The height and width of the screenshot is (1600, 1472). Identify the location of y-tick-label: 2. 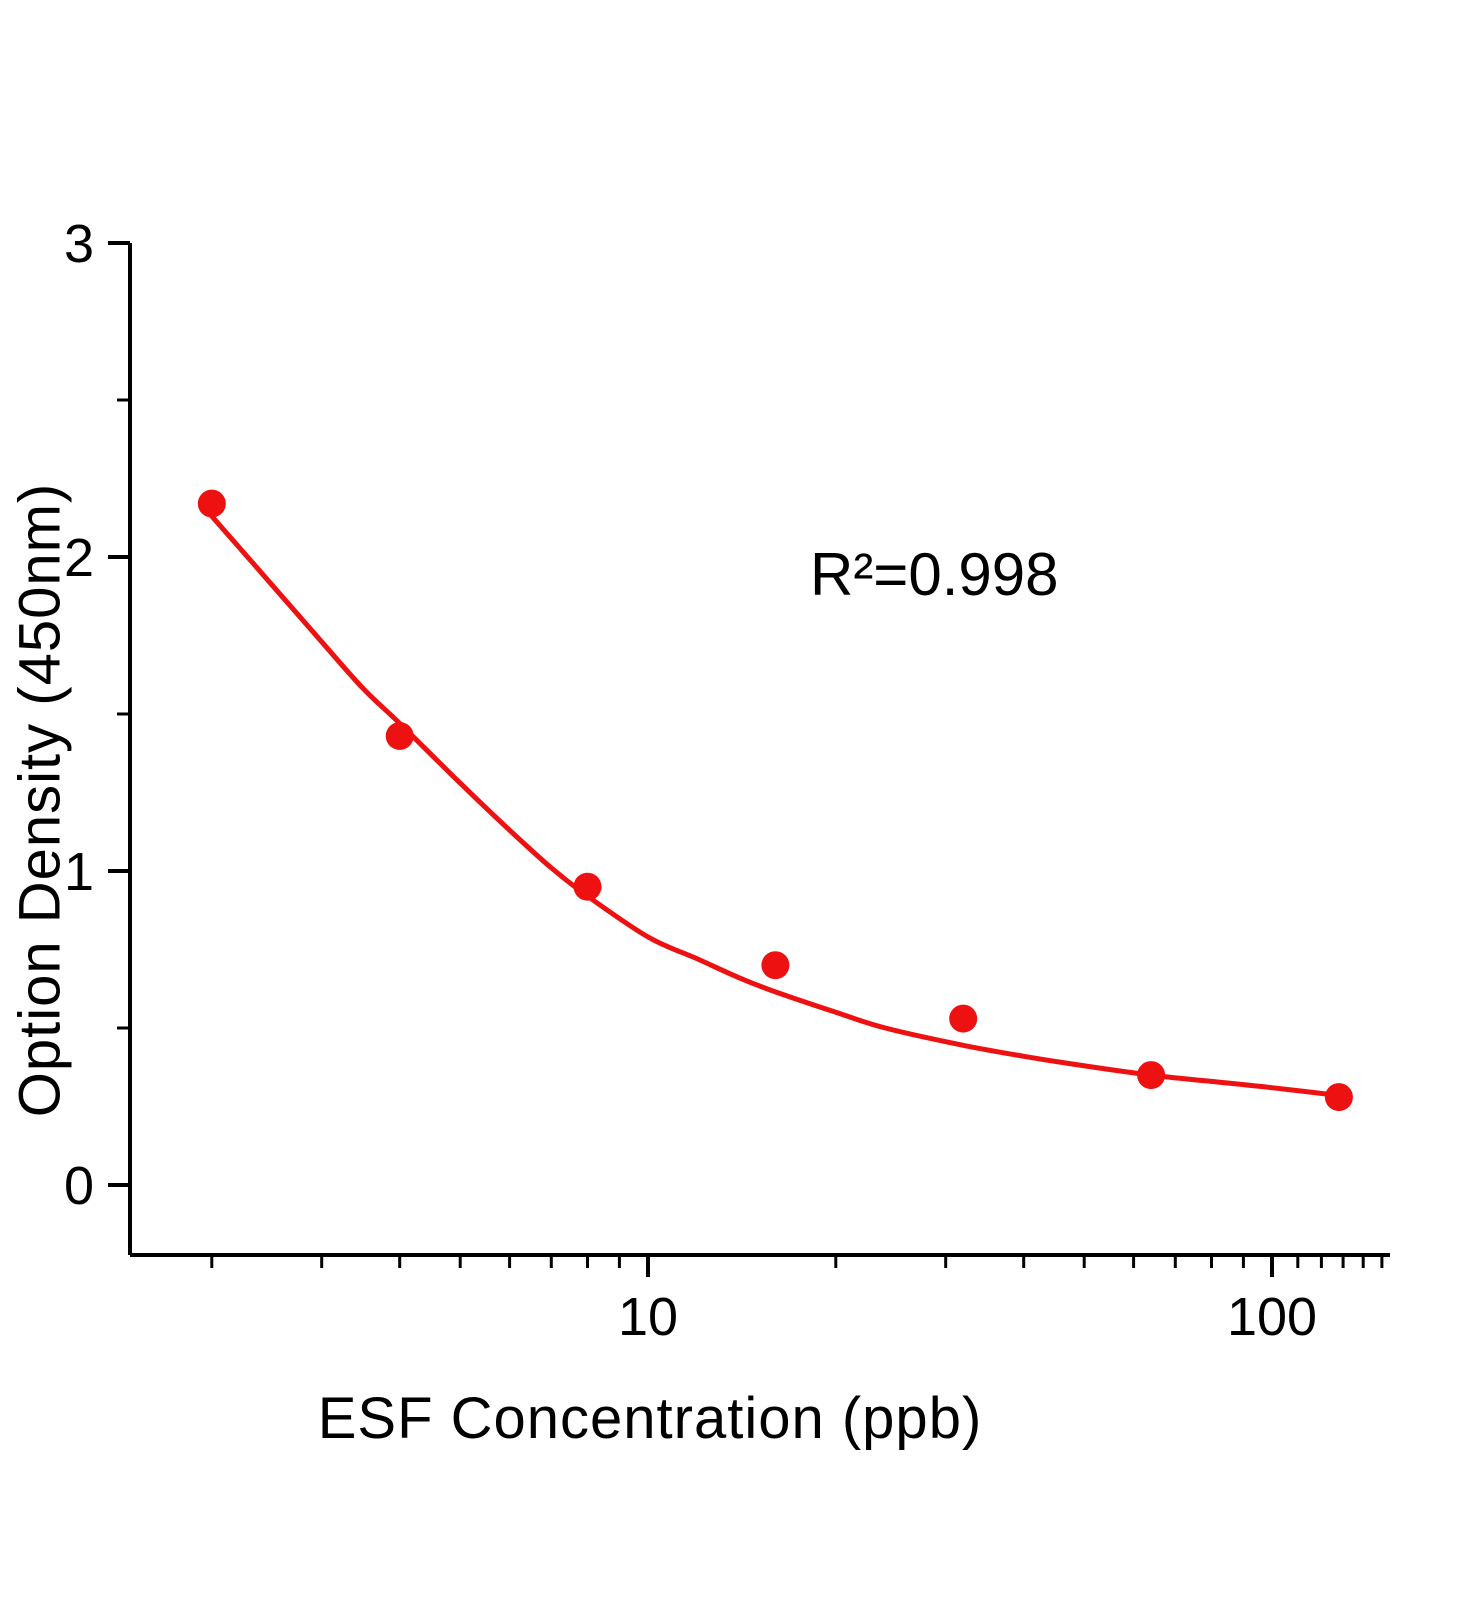
(79, 558).